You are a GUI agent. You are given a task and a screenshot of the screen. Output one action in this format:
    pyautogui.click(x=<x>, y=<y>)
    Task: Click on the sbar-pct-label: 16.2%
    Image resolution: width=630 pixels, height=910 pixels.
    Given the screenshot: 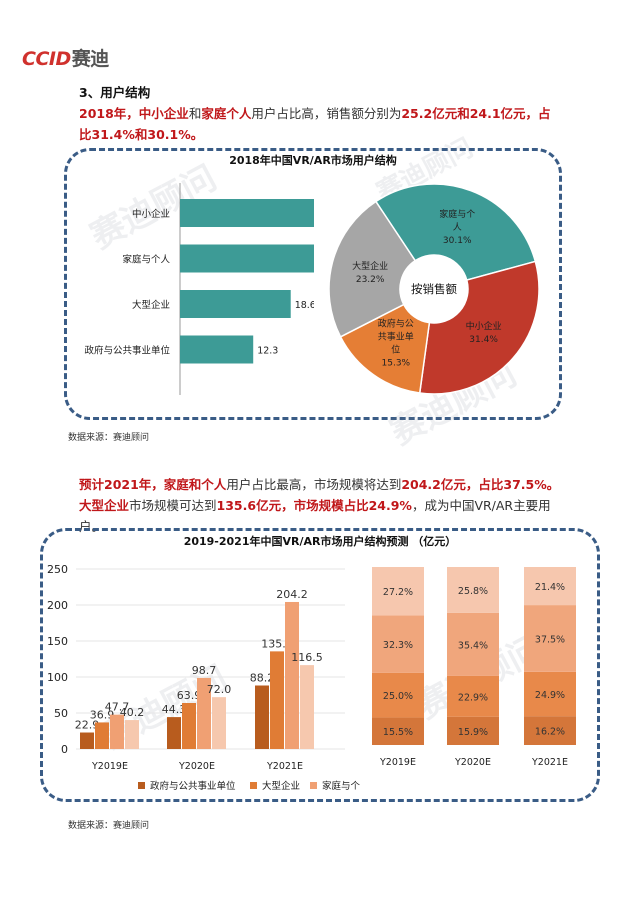 What is the action you would take?
    pyautogui.click(x=550, y=732)
    